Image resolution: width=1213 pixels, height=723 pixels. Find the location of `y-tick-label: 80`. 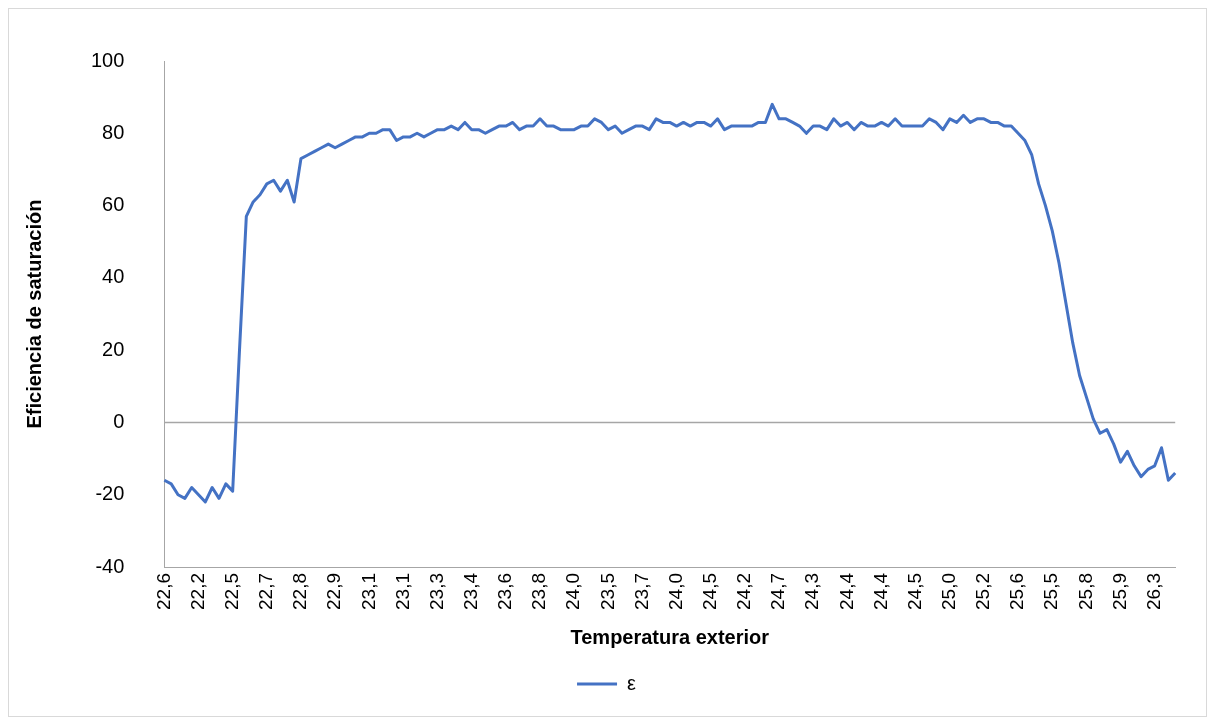

y-tick-label: 80 is located at coordinates (113, 131).